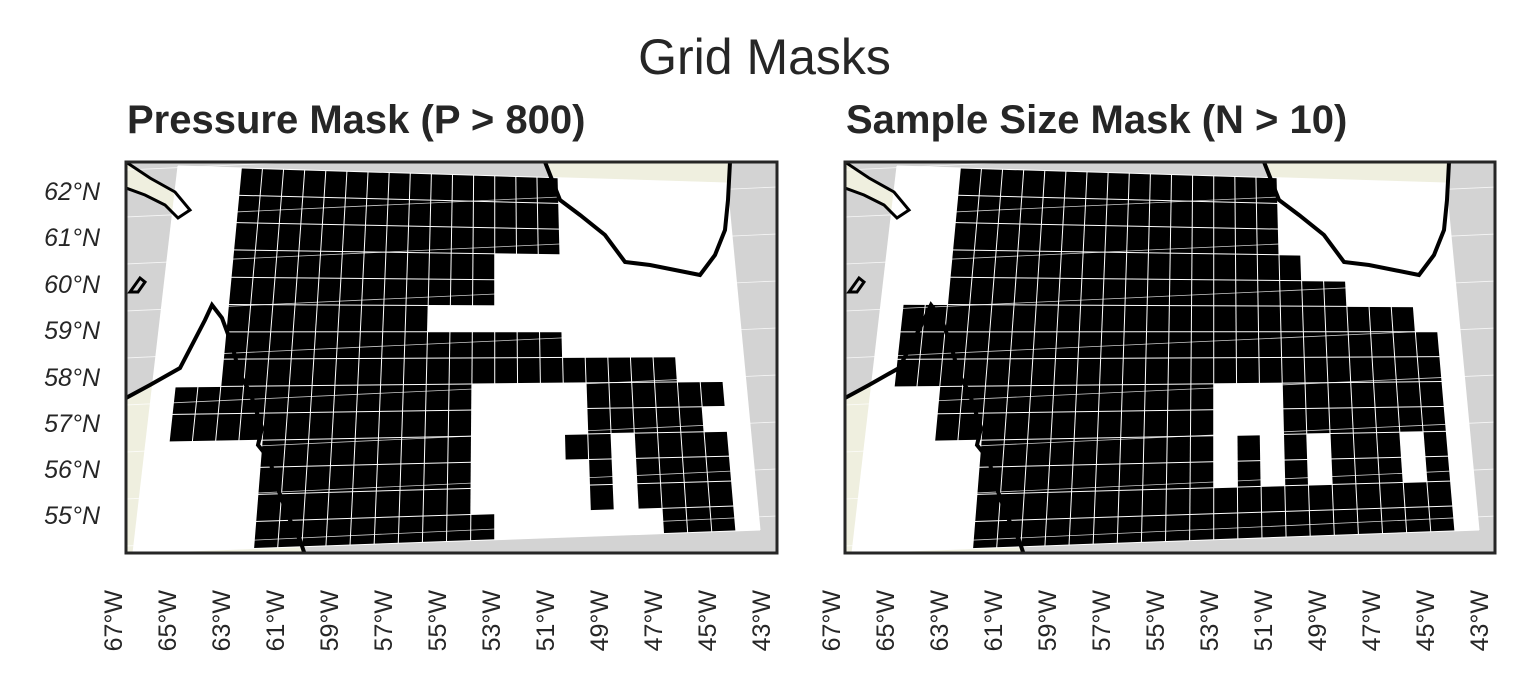 The image size is (1529, 687). I want to click on longitude-tick-label: 45°W, so click(708, 621).